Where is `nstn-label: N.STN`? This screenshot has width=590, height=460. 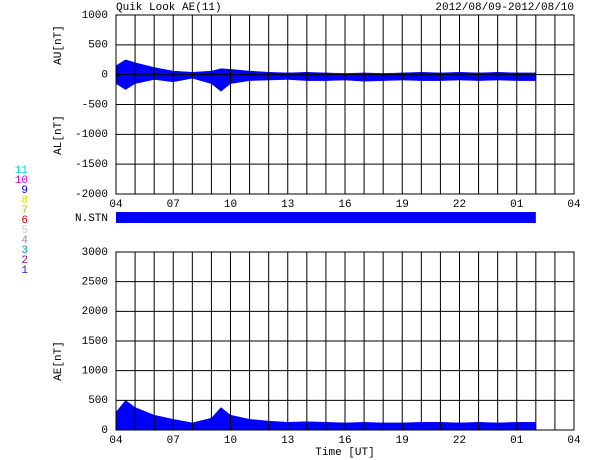 nstn-label: N.STN is located at coordinates (91, 219).